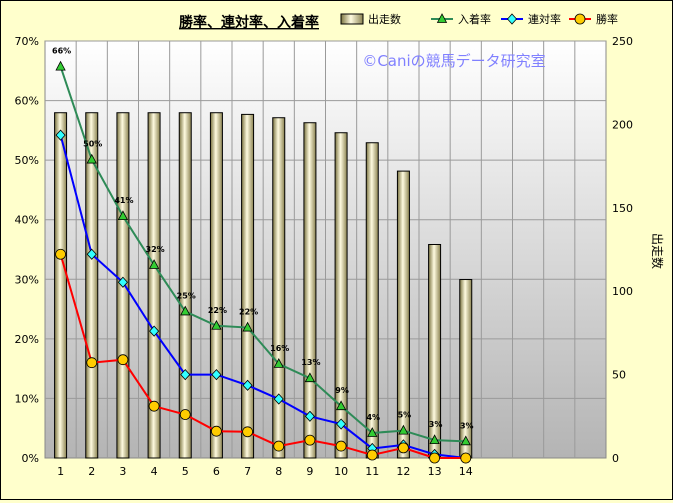 The image size is (673, 503). I want to click on y-left-tick-label: 60%, so click(27, 101).